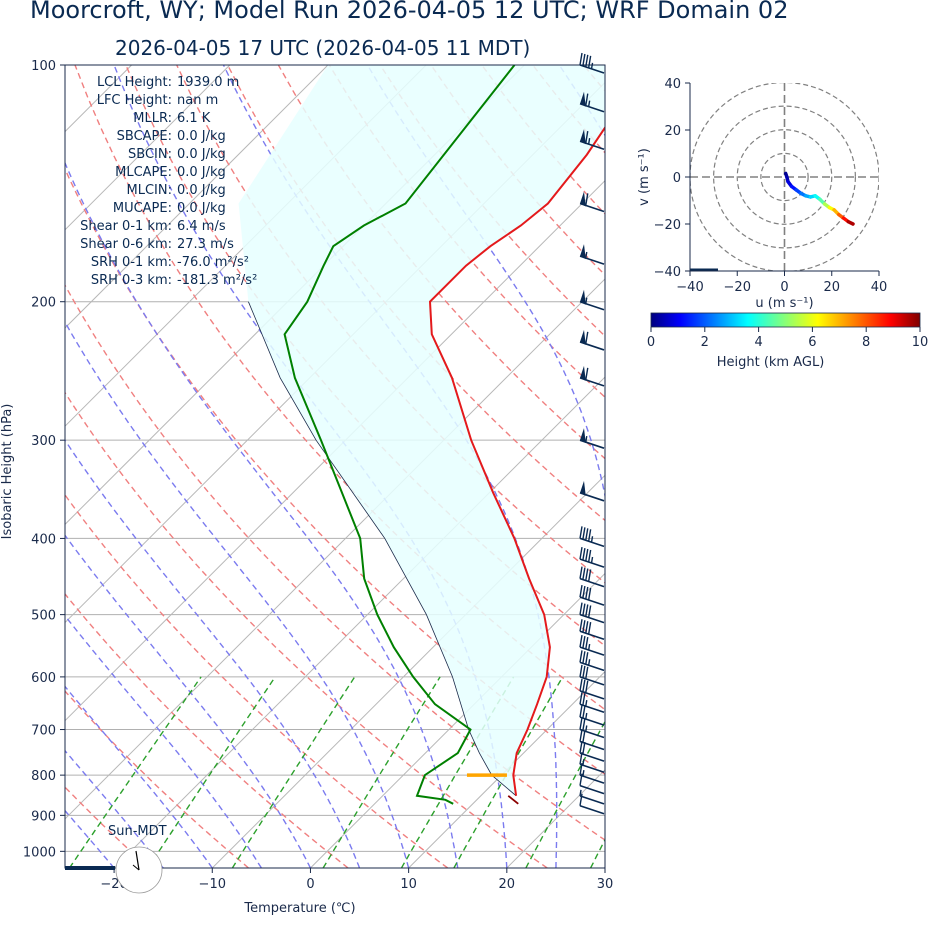 This screenshot has height=936, width=928. Describe the element at coordinates (787, 341) in the screenshot. I see `colorbar: 0 2 4 6 8 10 Height (km AGL)` at that location.